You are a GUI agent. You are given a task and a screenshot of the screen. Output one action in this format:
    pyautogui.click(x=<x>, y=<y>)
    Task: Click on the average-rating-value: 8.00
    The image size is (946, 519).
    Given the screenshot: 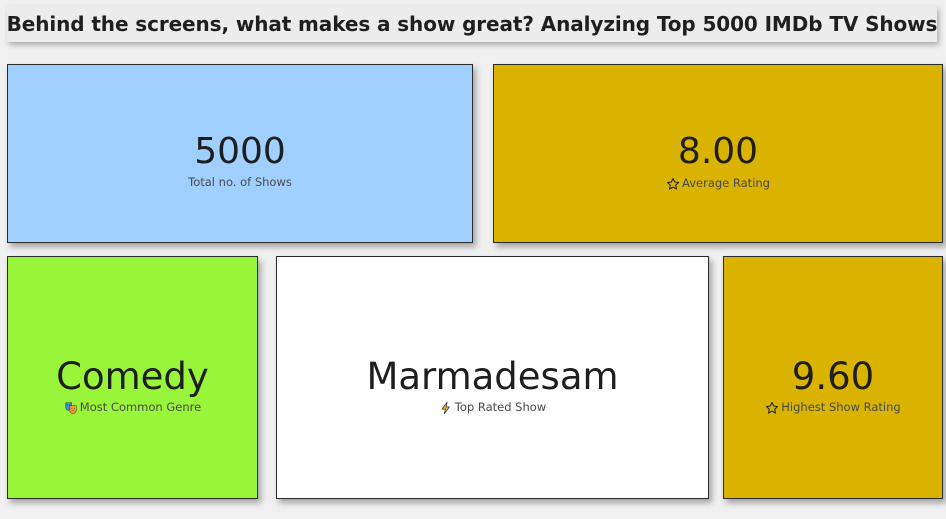 What is the action you would take?
    pyautogui.click(x=718, y=151)
    